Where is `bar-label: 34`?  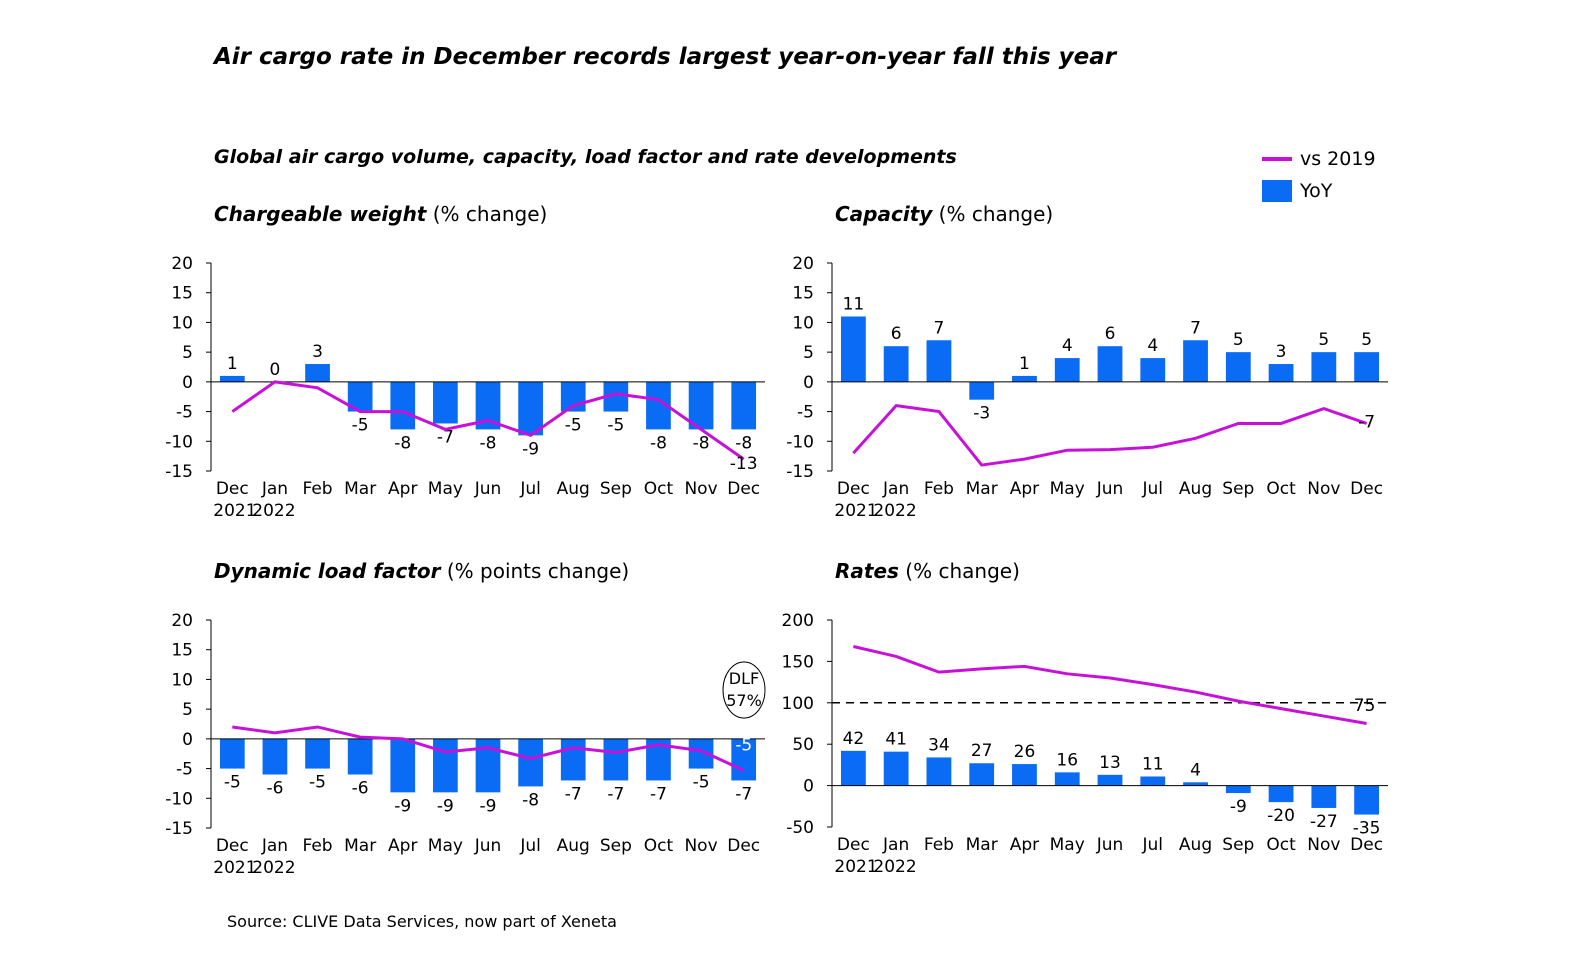
bar-label: 34 is located at coordinates (939, 745).